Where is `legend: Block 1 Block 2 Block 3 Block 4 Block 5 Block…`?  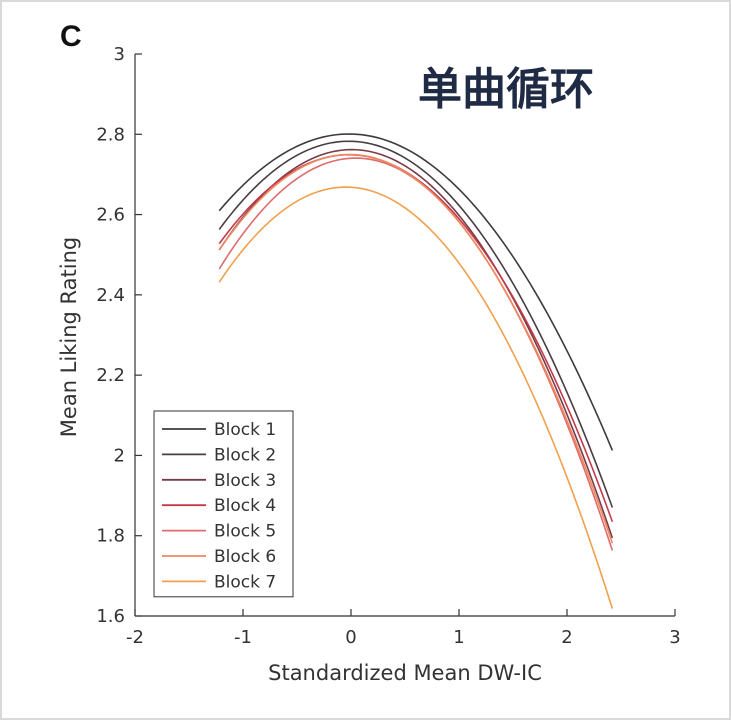 legend: Block 1 Block 2 Block 3 Block 4 Block 5 Block… is located at coordinates (223, 504).